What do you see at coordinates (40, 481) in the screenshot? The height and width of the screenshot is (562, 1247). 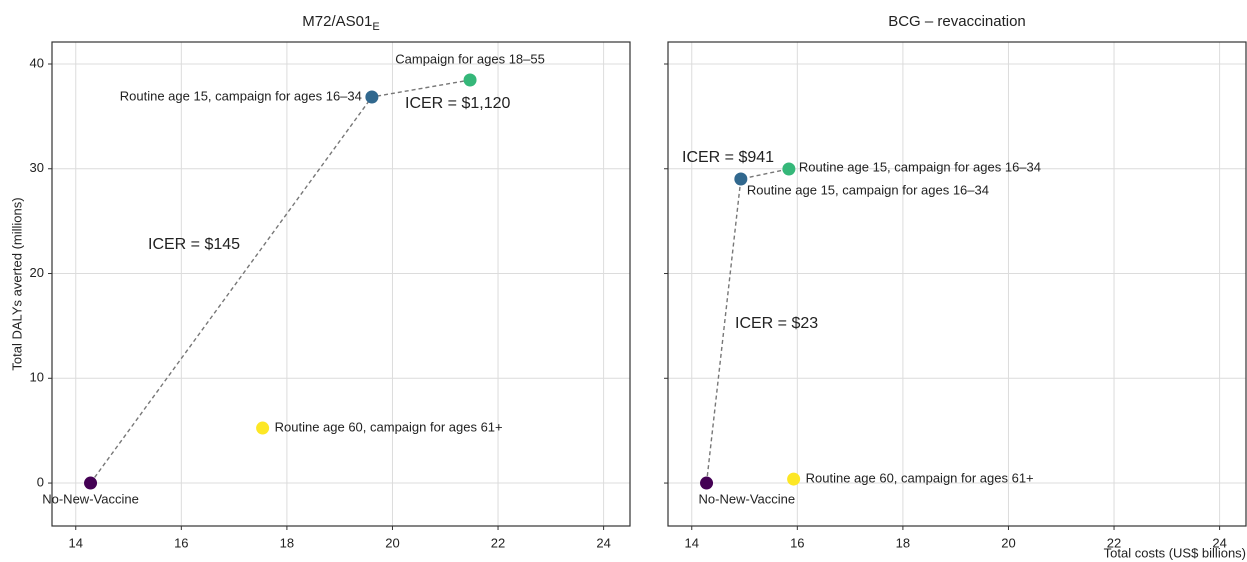 I see `y-tick-label: 0` at bounding box center [40, 481].